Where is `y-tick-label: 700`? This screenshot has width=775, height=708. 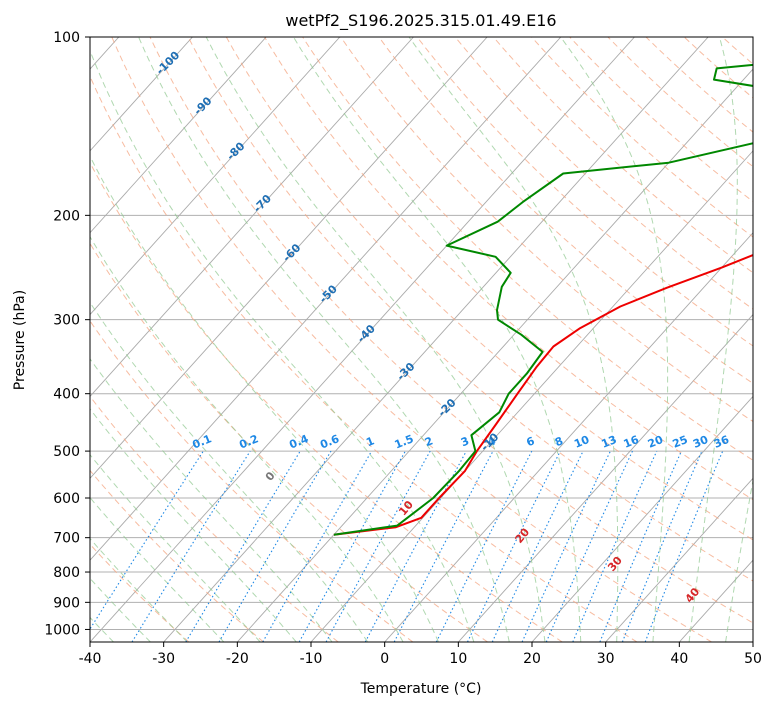 y-tick-label: 700 is located at coordinates (66, 539).